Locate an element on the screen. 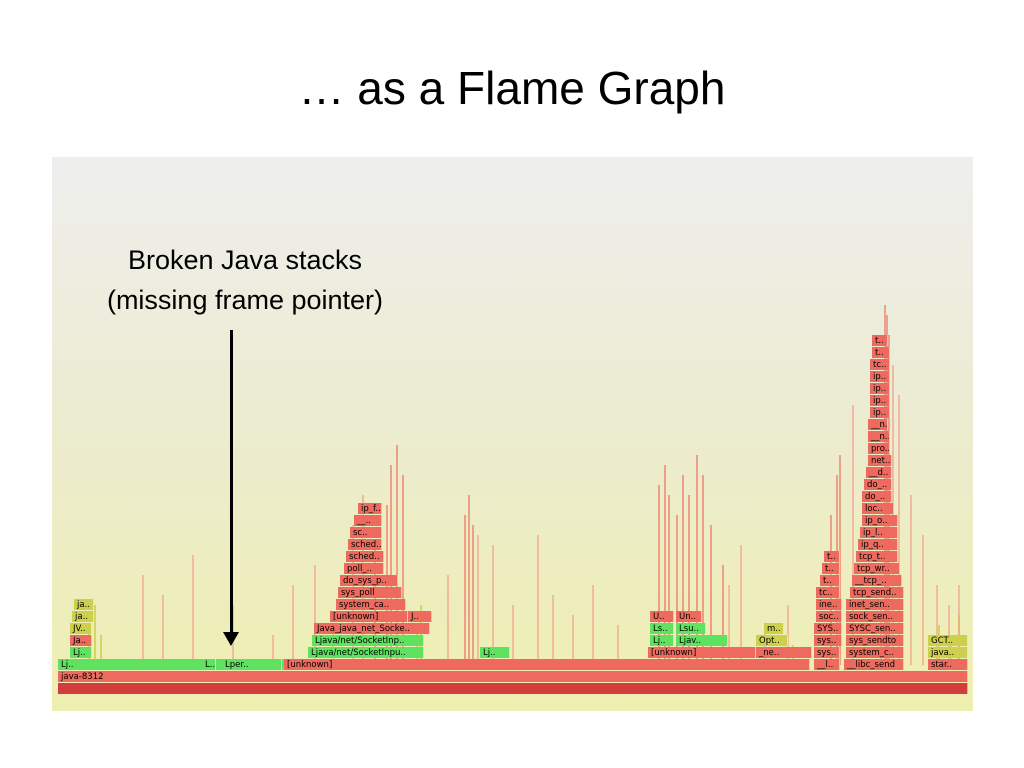 The height and width of the screenshot is (768, 1024). flame-frame: Lper.. is located at coordinates (252, 664).